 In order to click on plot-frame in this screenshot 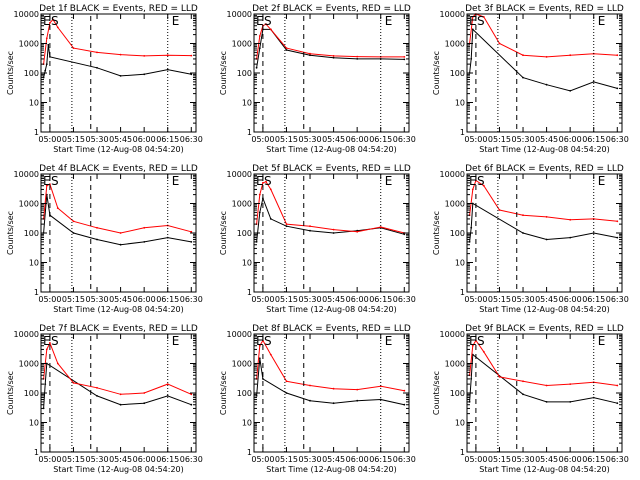, I will do `click(331, 393)`.